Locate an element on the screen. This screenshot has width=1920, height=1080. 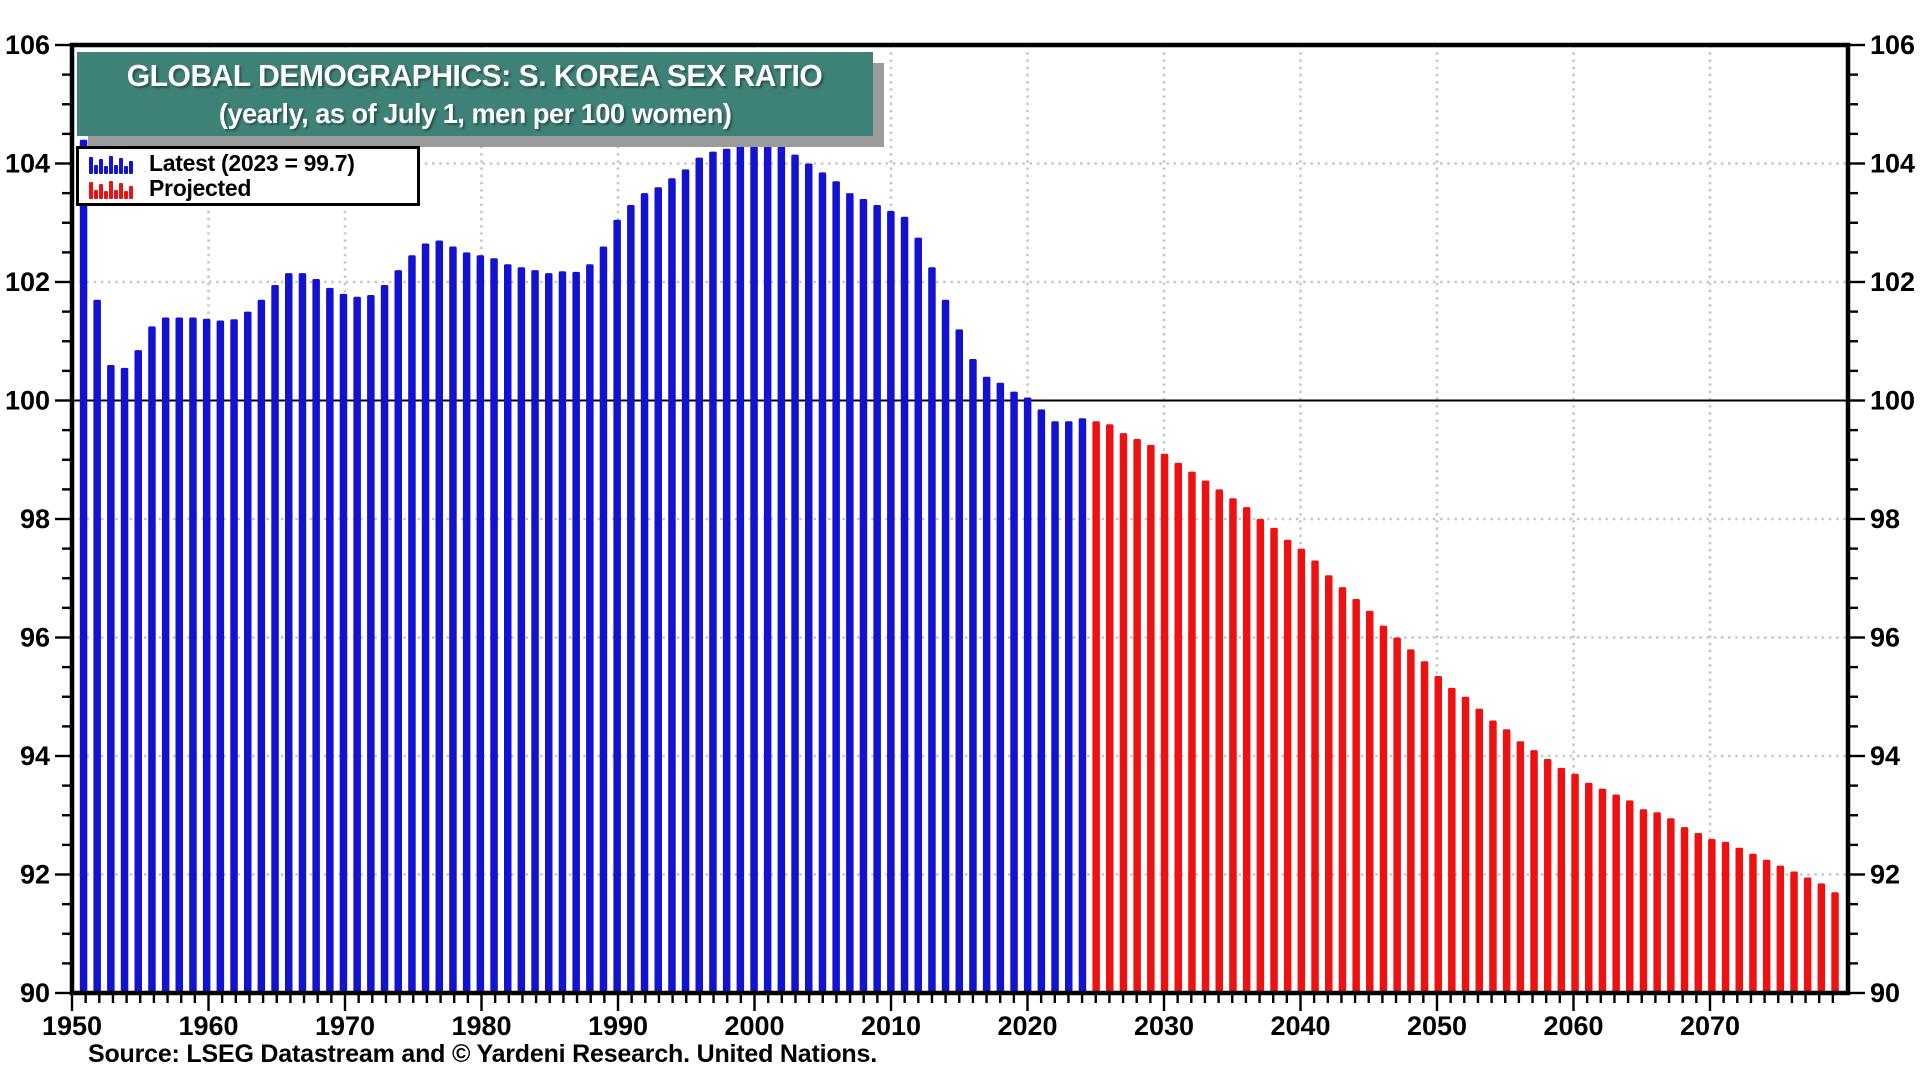
bar-1989 is located at coordinates (617, 606).